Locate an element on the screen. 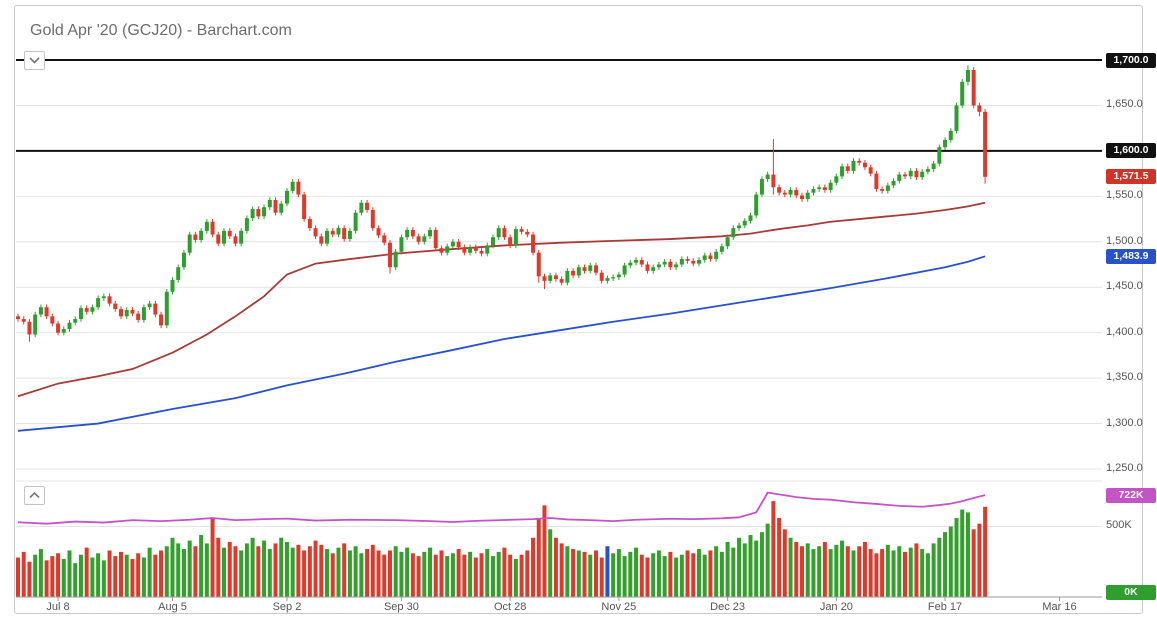 The width and height of the screenshot is (1157, 620). drawn-horizontal-lines is located at coordinates (559, 105).